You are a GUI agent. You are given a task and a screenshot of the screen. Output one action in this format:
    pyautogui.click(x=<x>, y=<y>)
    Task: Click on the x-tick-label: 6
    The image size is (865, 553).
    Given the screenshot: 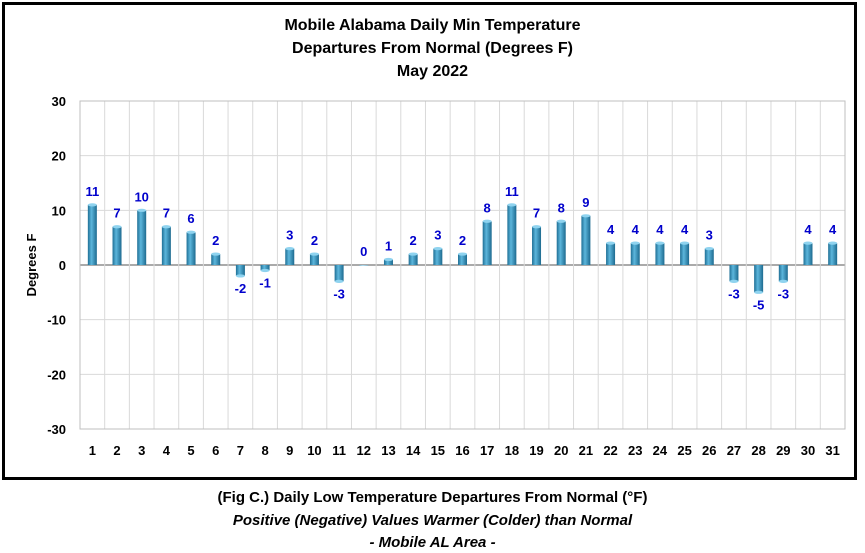 What is the action you would take?
    pyautogui.click(x=215, y=450)
    